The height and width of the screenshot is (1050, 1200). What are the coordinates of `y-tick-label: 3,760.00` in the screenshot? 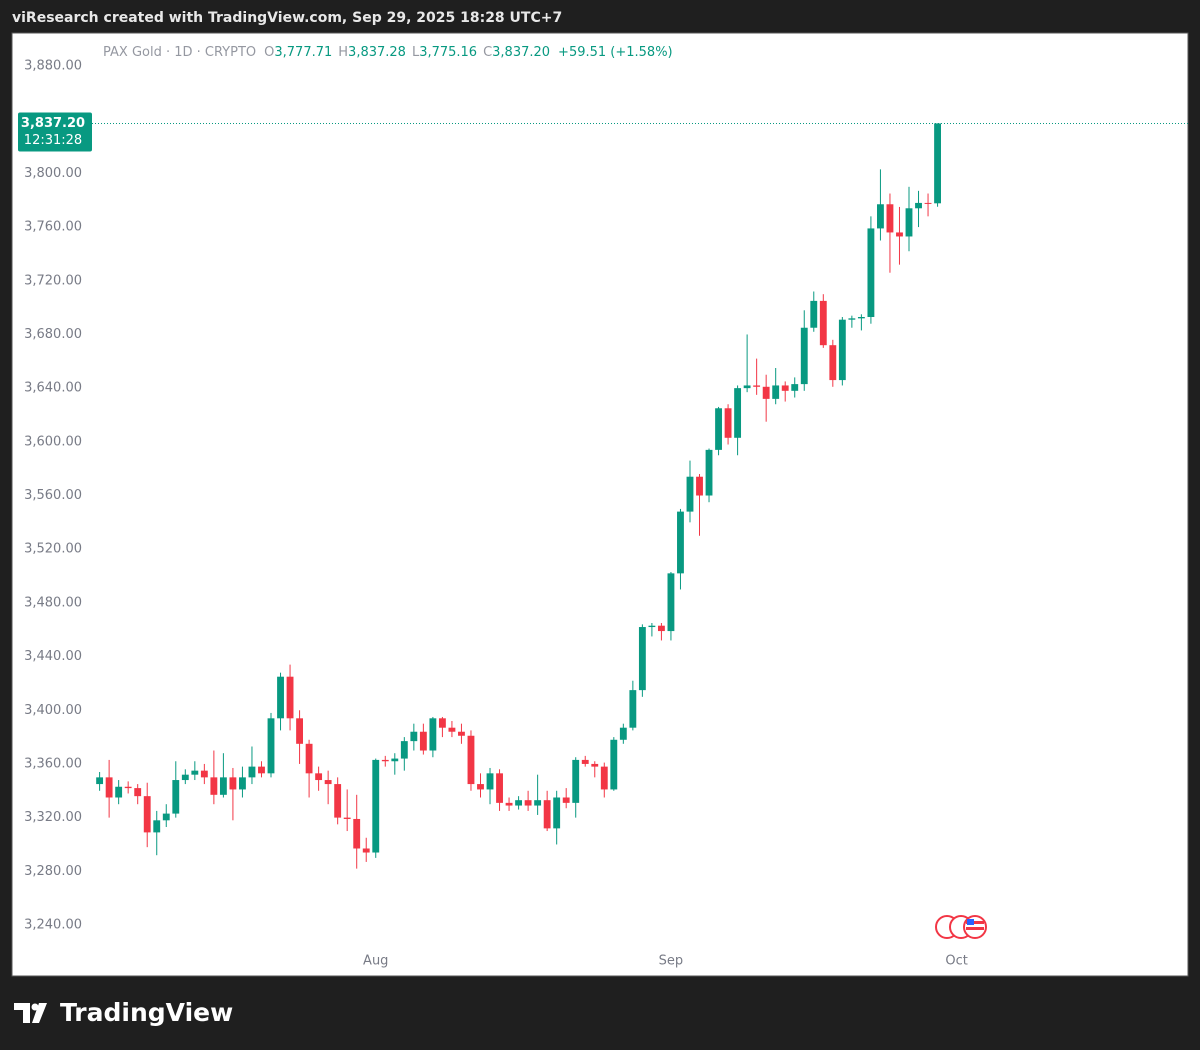 It's located at (53, 227).